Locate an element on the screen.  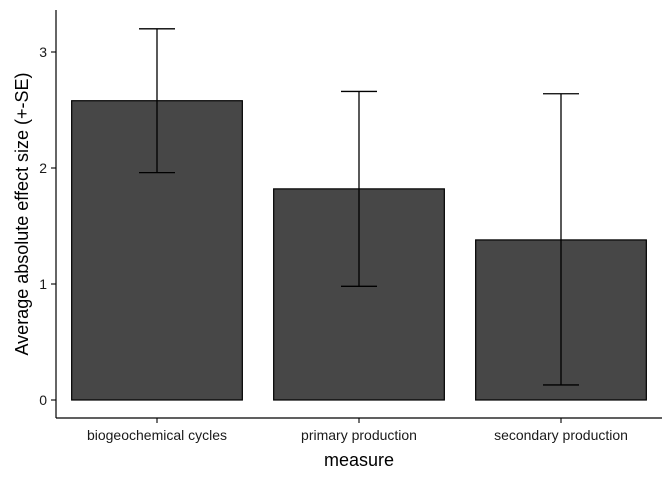
y-tick-label-0: 0 is located at coordinates (43, 400).